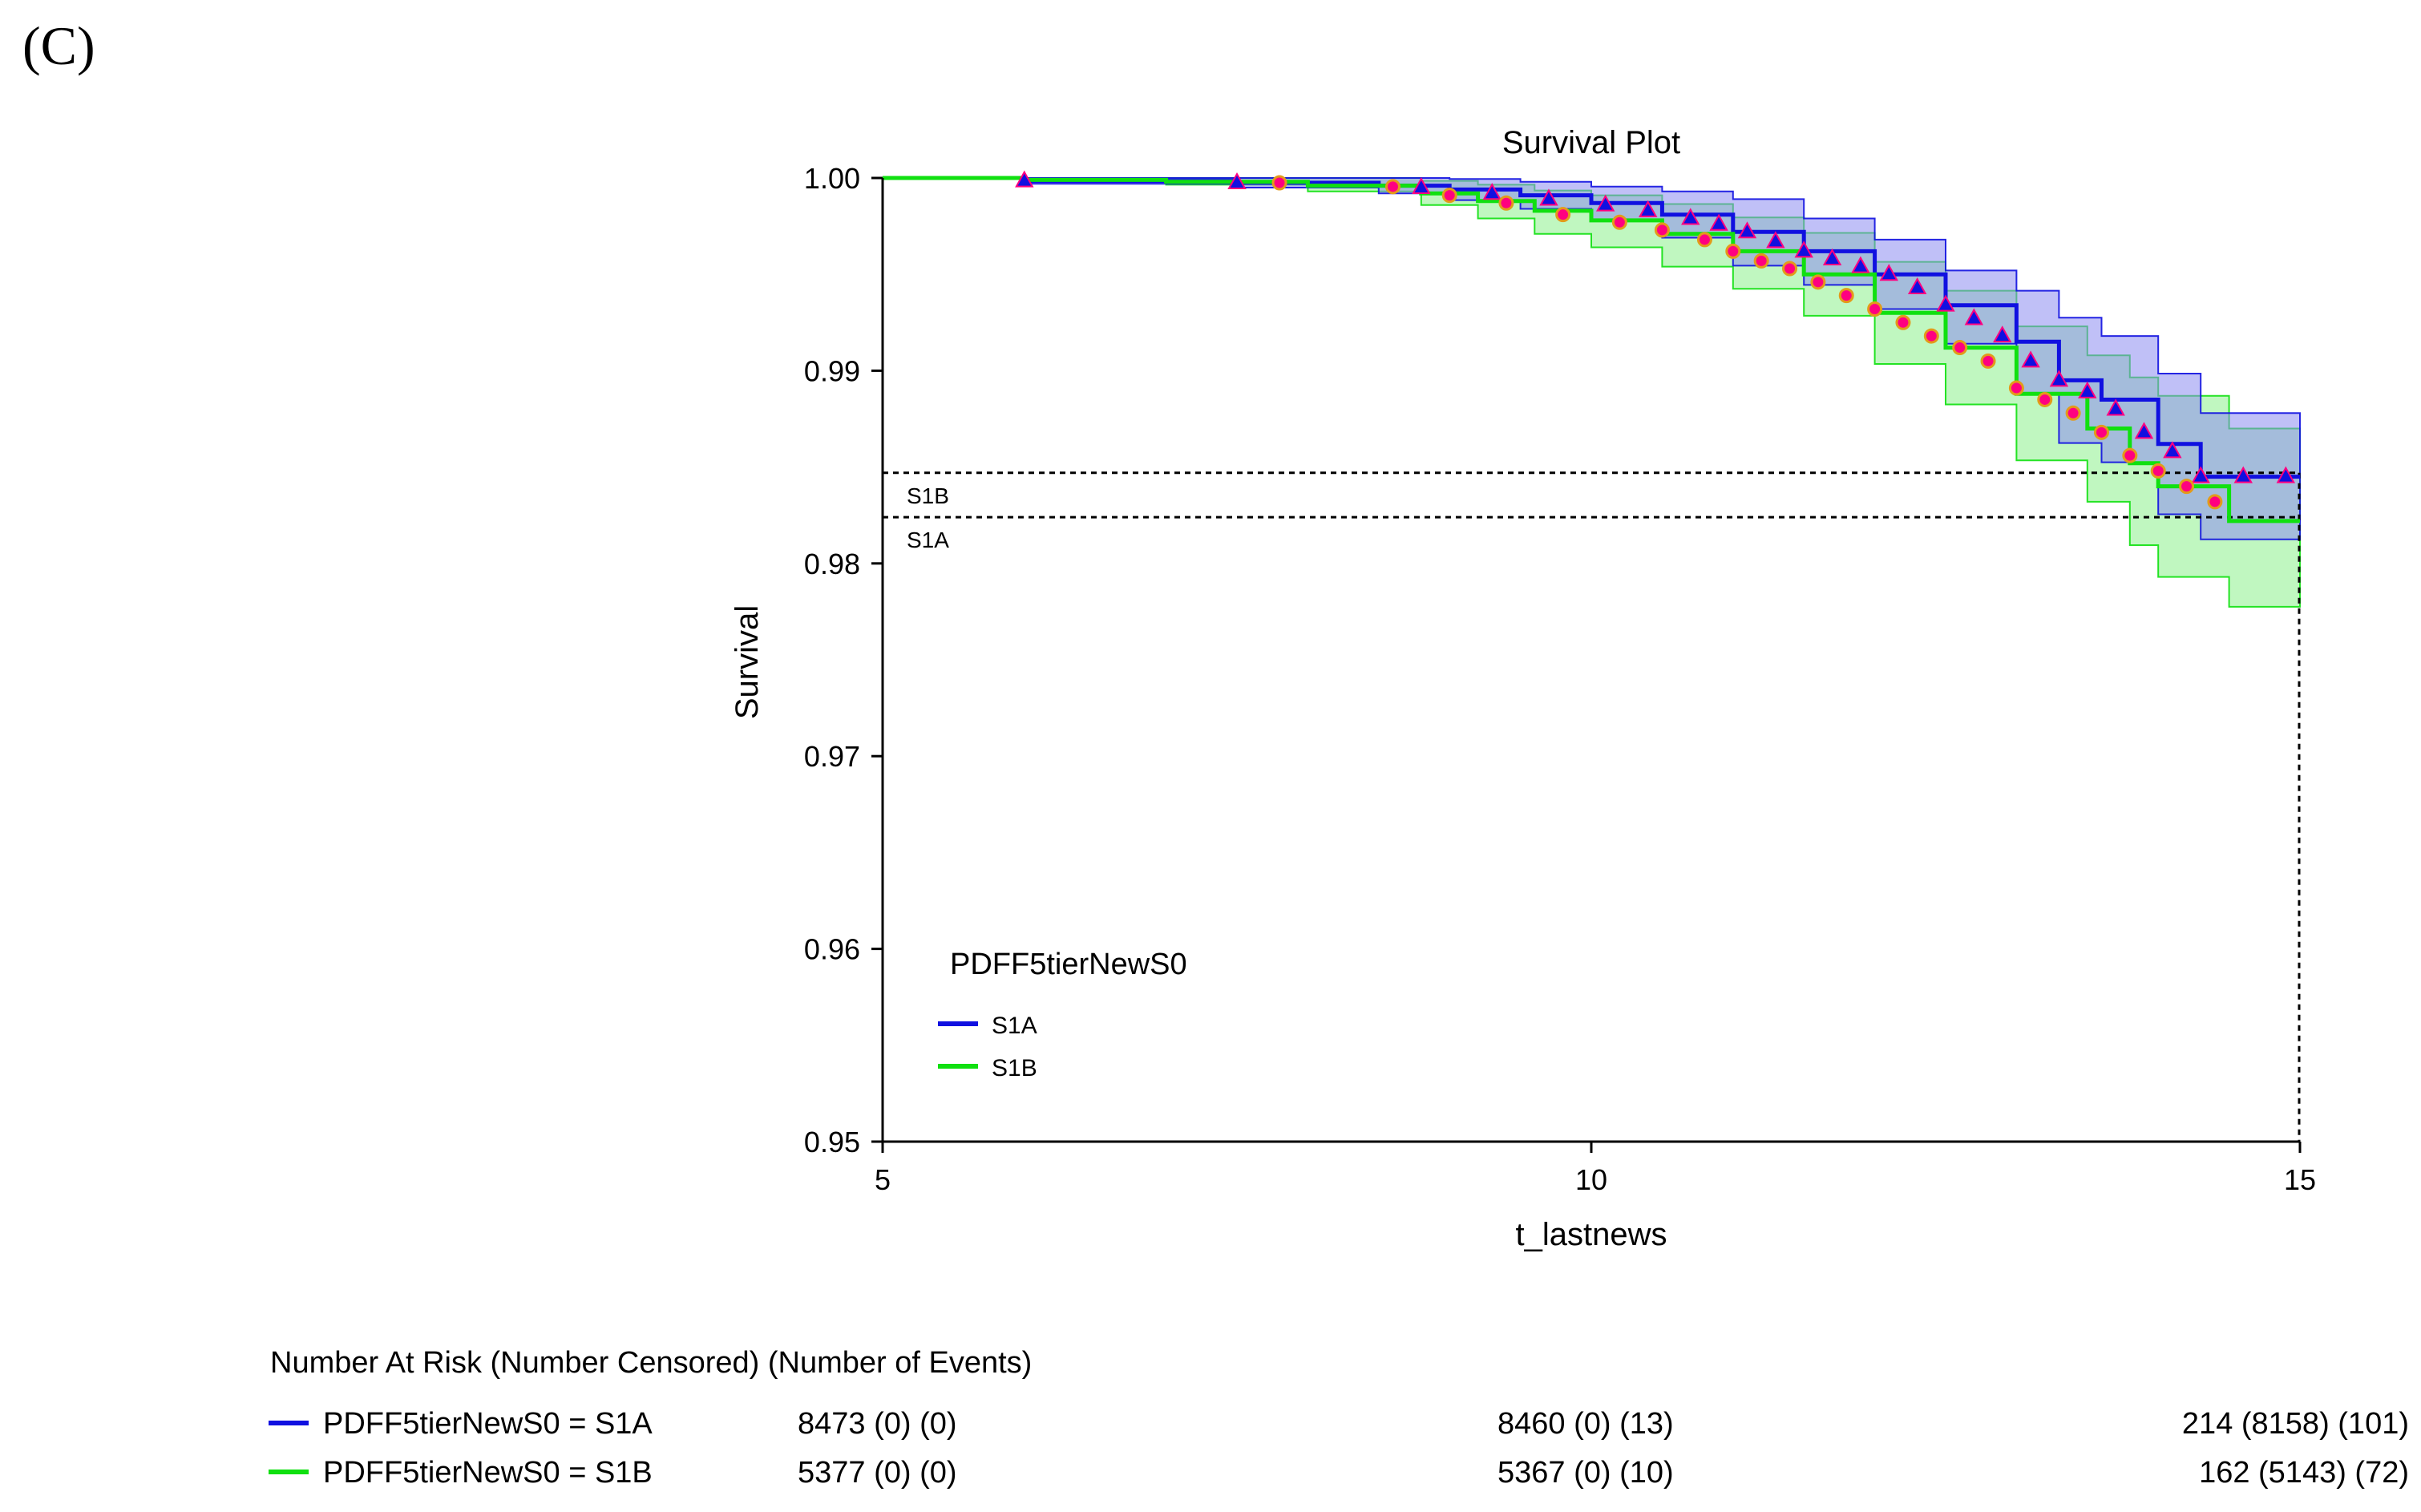  I want to click on risk-row-value: 162 (5143) (72), so click(2304, 1473).